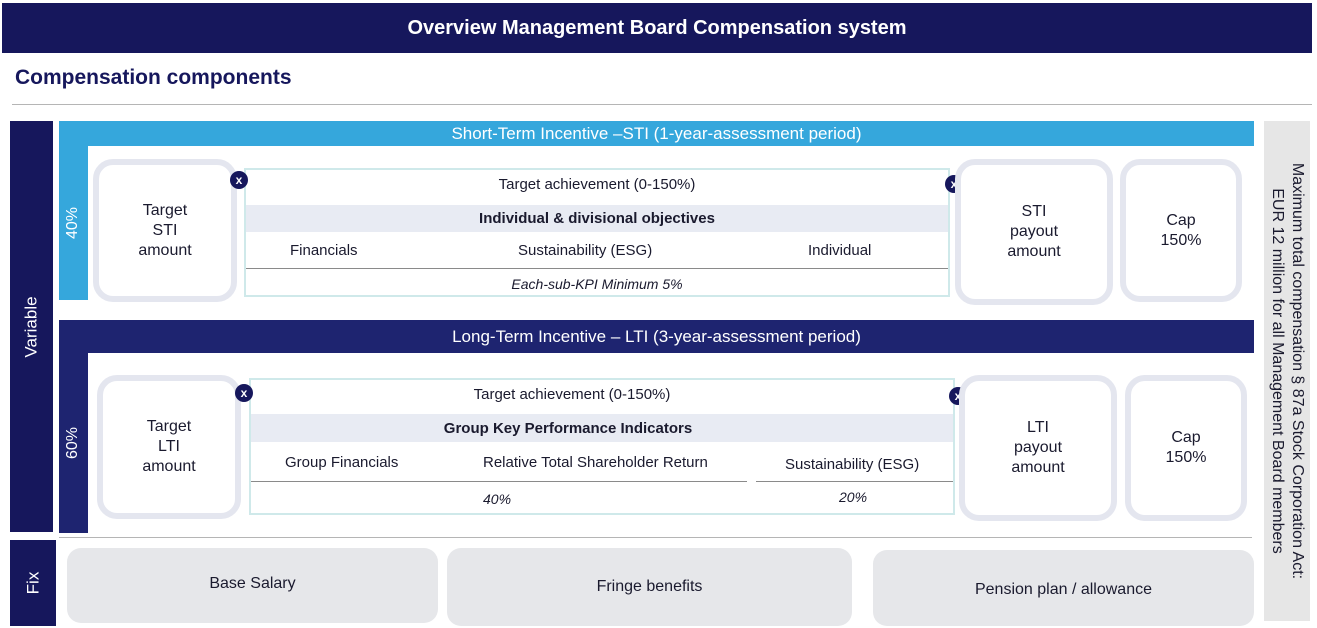 The width and height of the screenshot is (1317, 628). I want to click on sti-objectives-title: Individual & divisional objectives, so click(597, 218).